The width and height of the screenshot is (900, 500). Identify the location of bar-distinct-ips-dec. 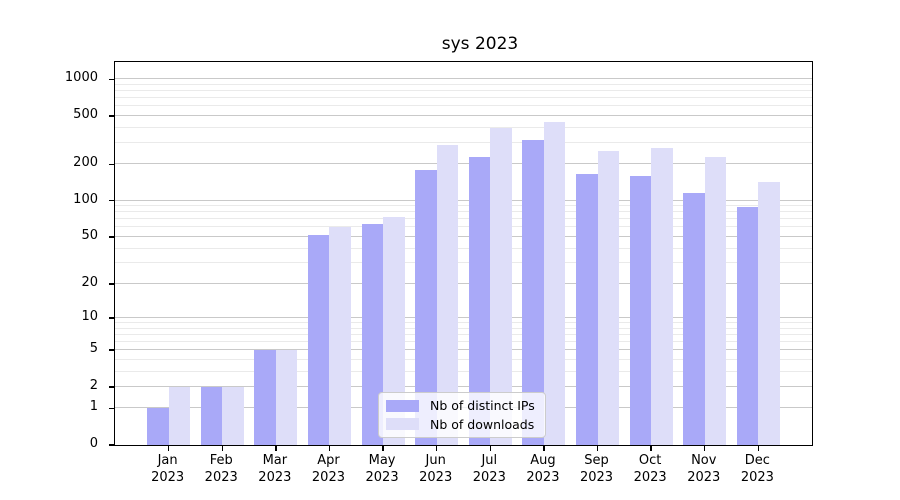
(747, 326).